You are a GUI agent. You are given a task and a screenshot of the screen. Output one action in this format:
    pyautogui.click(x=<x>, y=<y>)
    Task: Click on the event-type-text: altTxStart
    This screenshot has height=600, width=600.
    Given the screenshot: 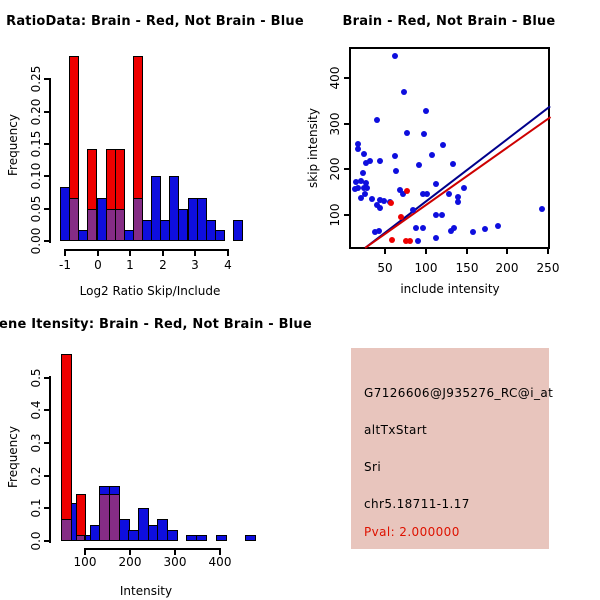 What is the action you would take?
    pyautogui.click(x=396, y=430)
    